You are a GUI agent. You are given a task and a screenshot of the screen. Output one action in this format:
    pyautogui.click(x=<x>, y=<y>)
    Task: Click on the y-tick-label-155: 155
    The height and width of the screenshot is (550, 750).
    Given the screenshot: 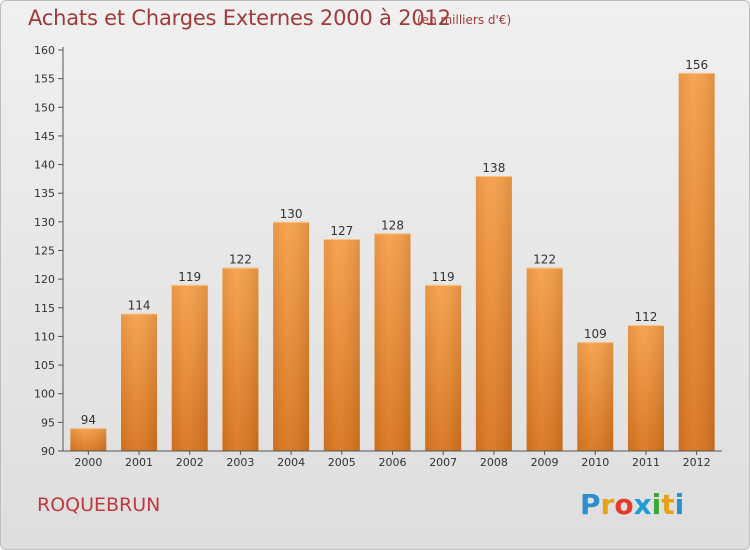 What is the action you would take?
    pyautogui.click(x=44, y=79)
    